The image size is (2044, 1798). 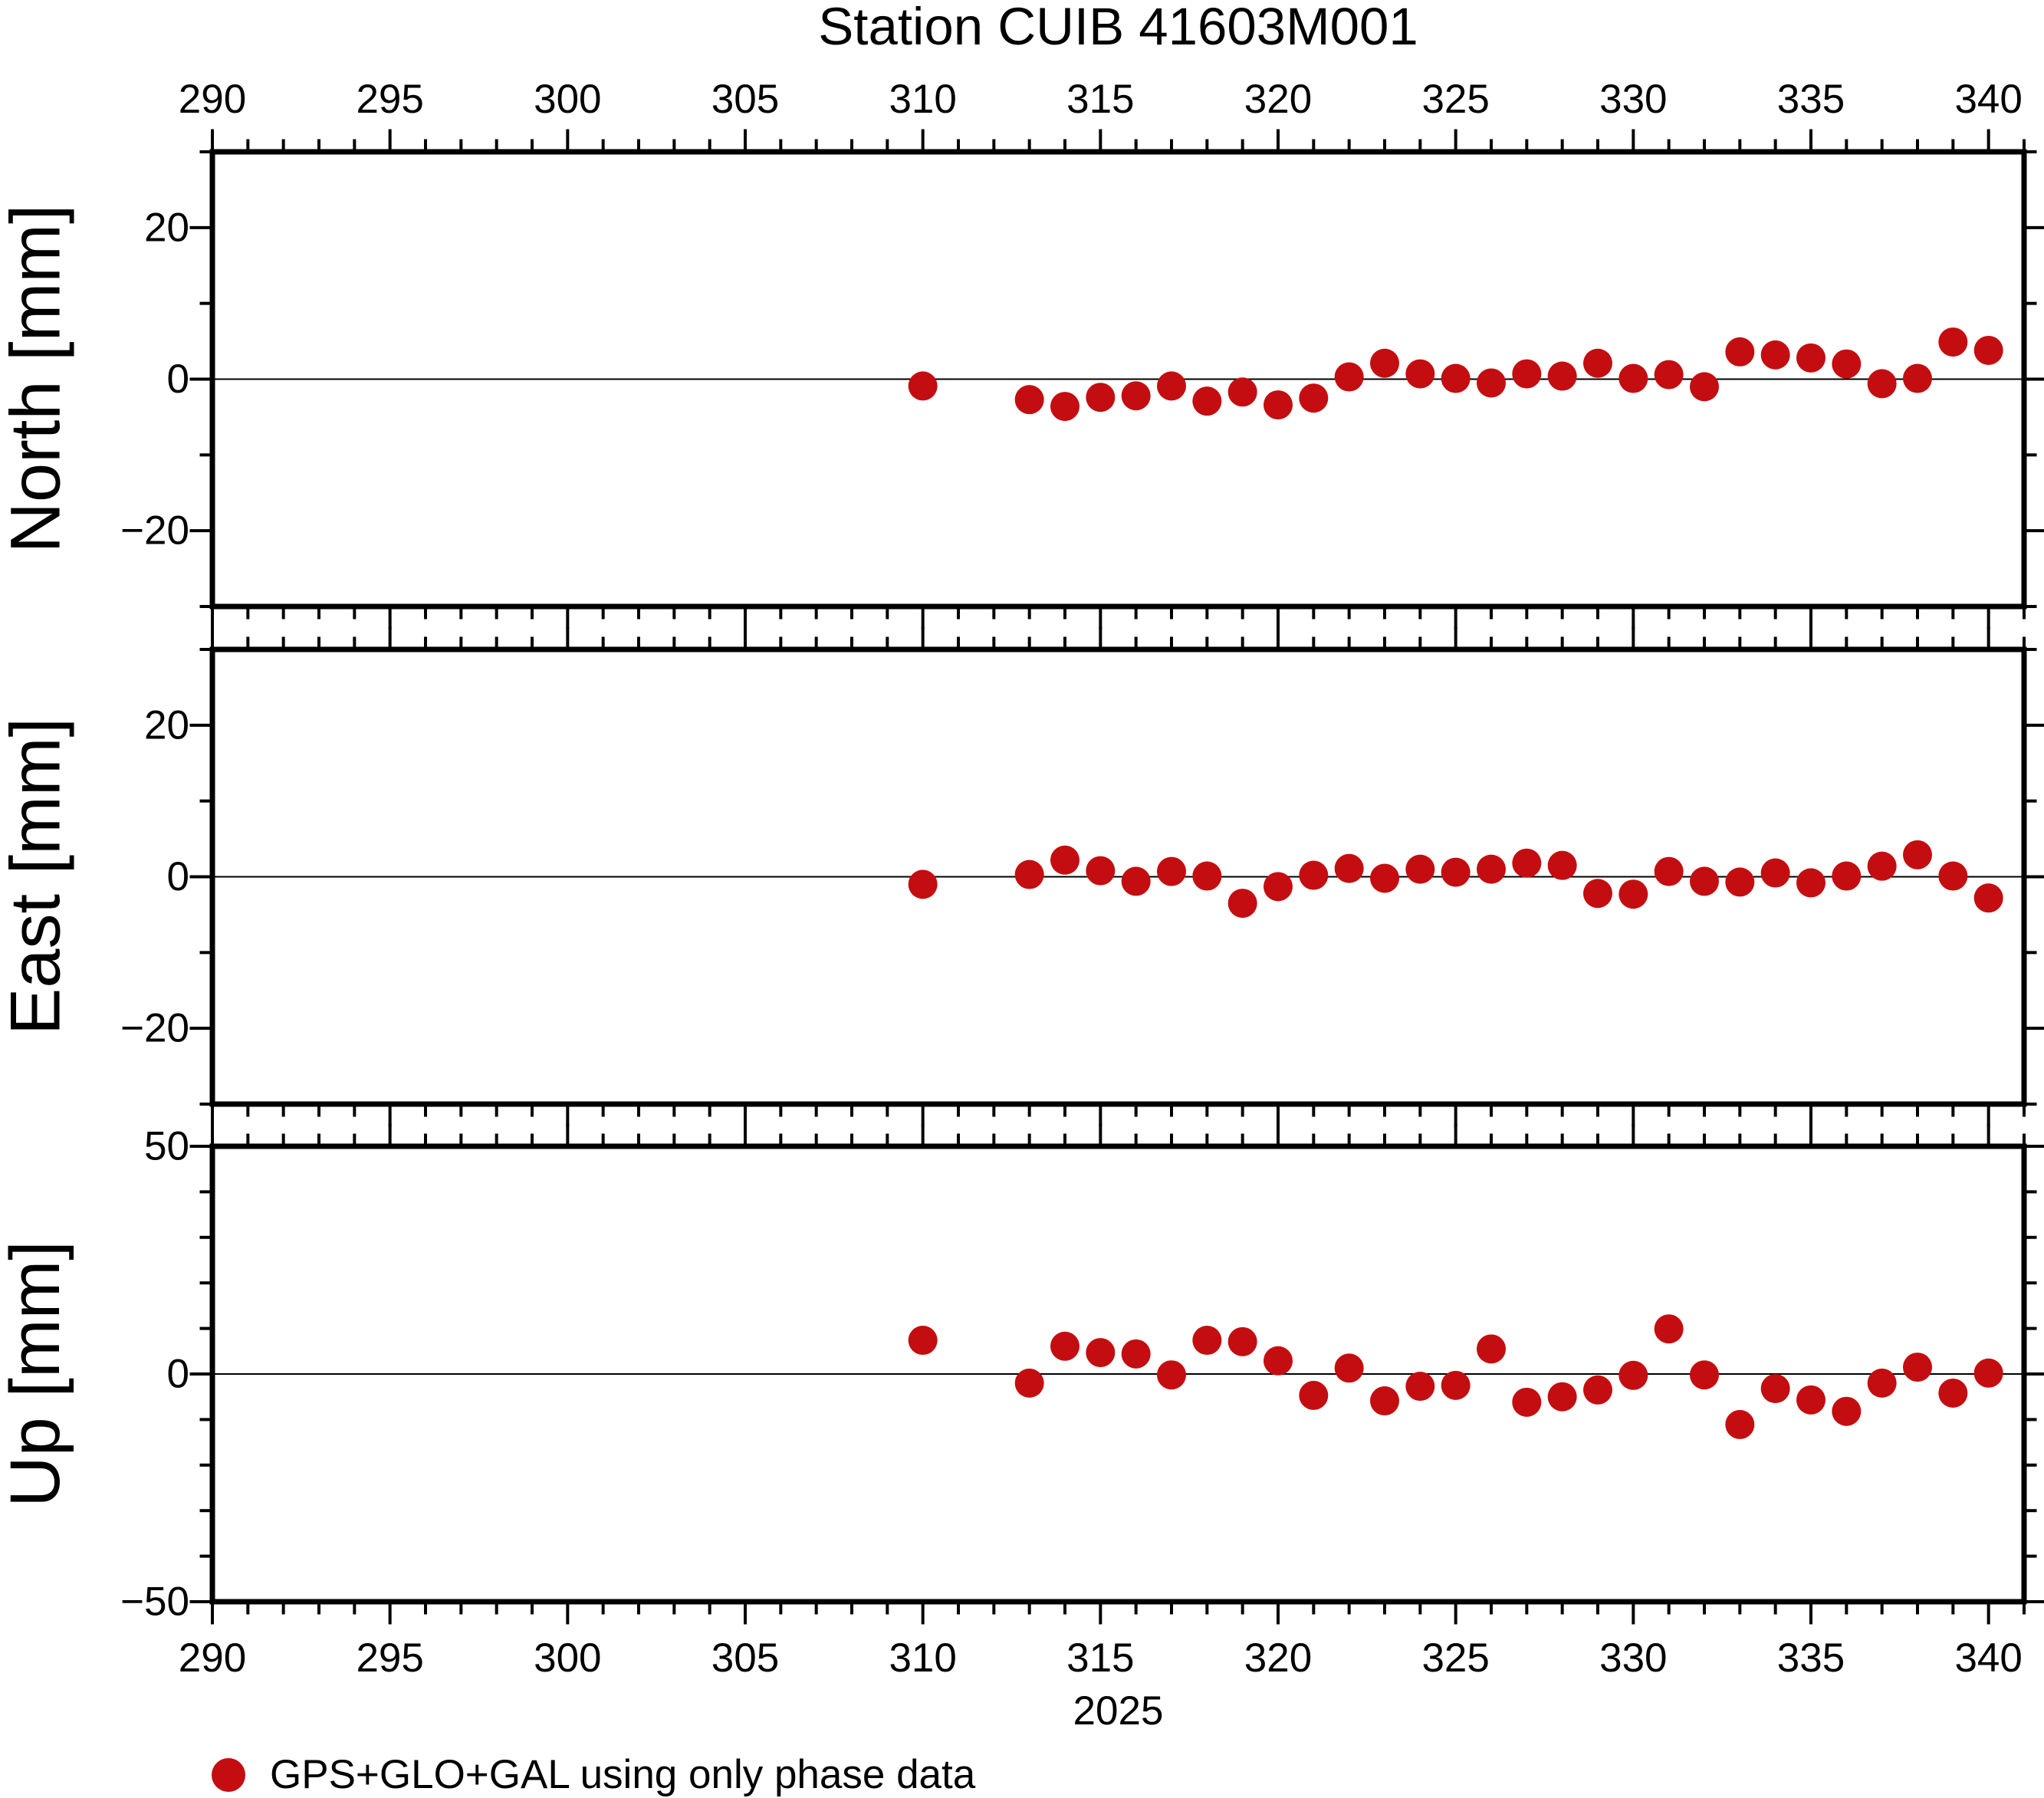 What do you see at coordinates (1278, 100) in the screenshot?
I see `x-tick-label-top: 320` at bounding box center [1278, 100].